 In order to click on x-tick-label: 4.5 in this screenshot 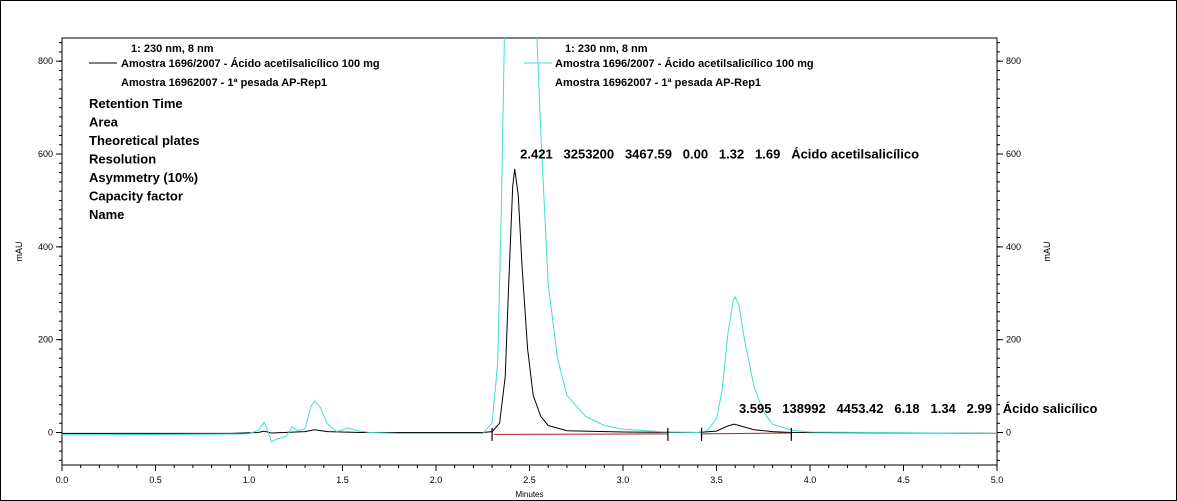, I will do `click(903, 480)`.